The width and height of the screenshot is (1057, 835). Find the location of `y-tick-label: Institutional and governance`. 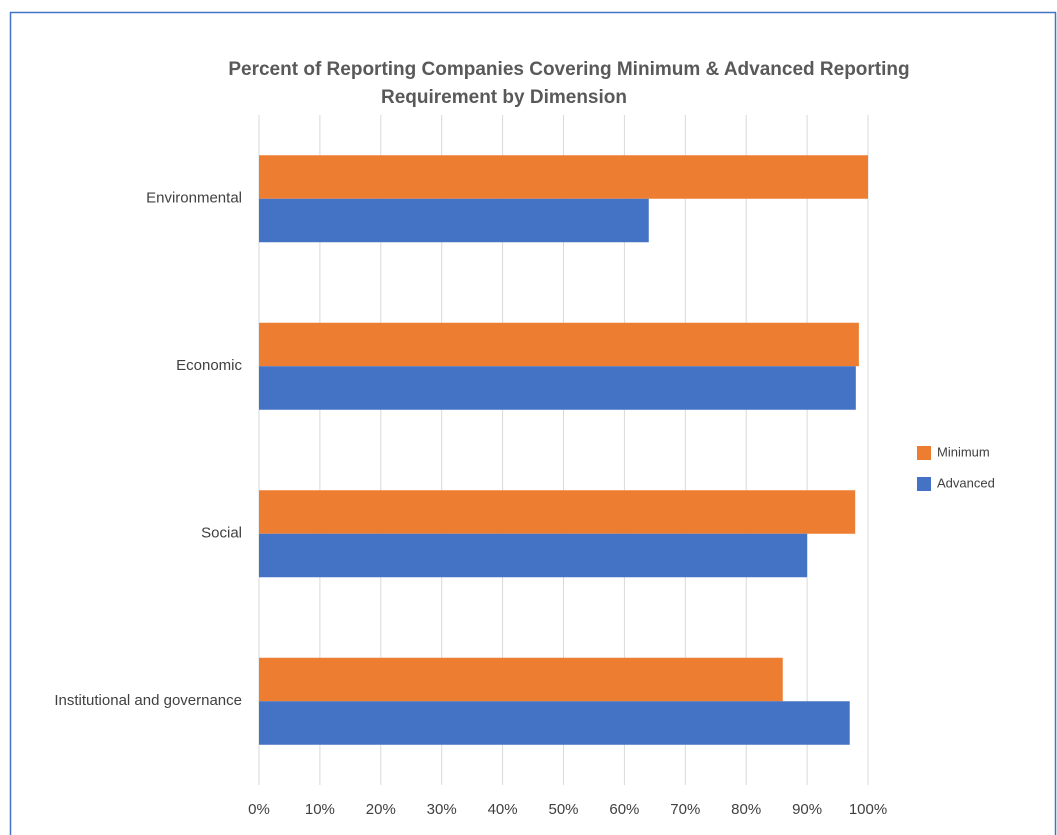

y-tick-label: Institutional and governance is located at coordinates (148, 700).